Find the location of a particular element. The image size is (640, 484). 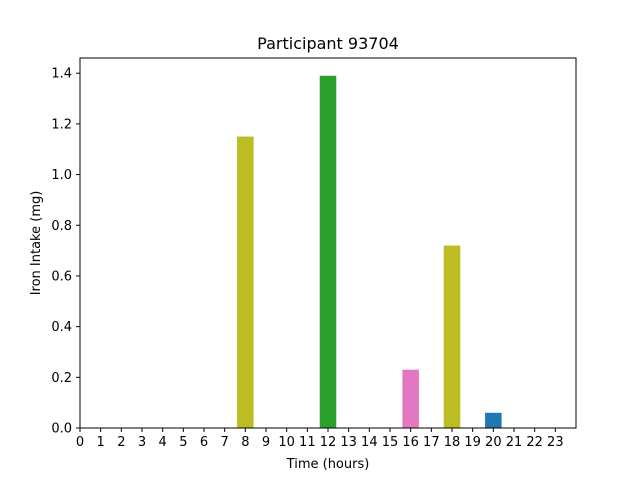

x-tick-label: 13 is located at coordinates (348, 442).